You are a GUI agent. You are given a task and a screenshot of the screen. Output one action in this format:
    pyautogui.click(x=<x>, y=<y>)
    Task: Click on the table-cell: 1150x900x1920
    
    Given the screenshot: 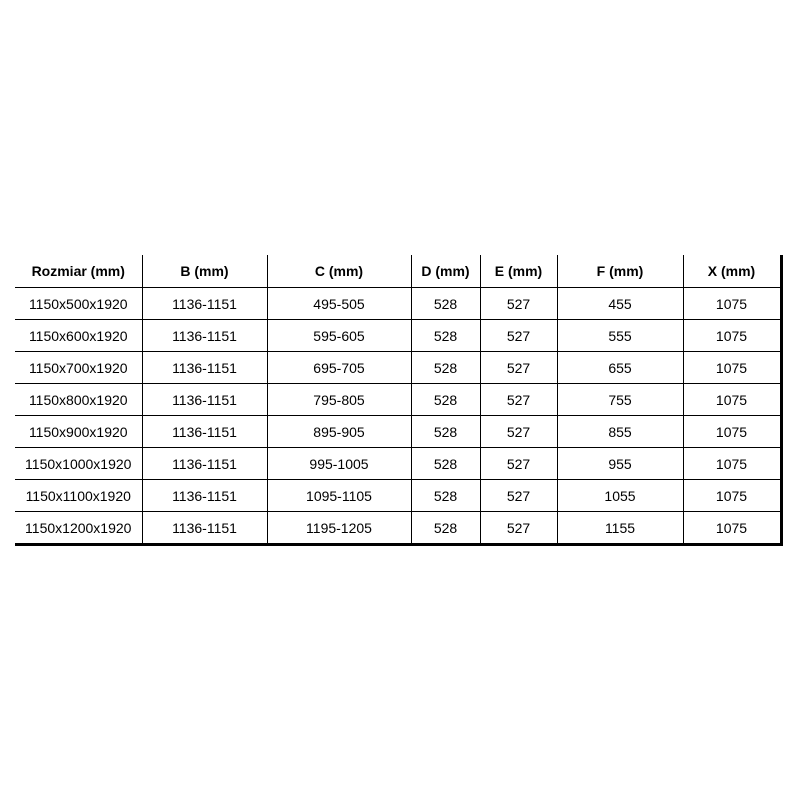 What is the action you would take?
    pyautogui.click(x=79, y=431)
    